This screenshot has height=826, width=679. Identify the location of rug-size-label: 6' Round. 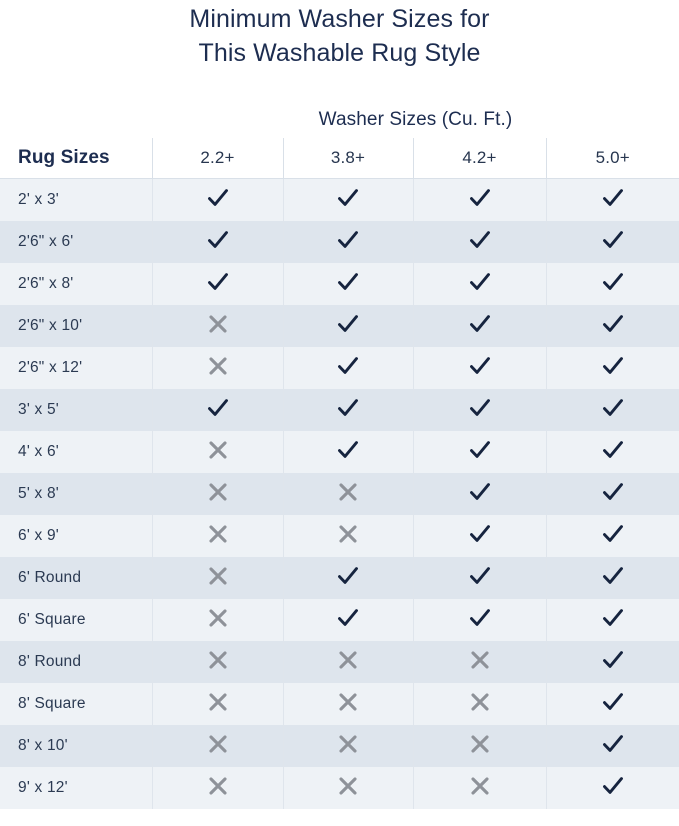
(76, 578).